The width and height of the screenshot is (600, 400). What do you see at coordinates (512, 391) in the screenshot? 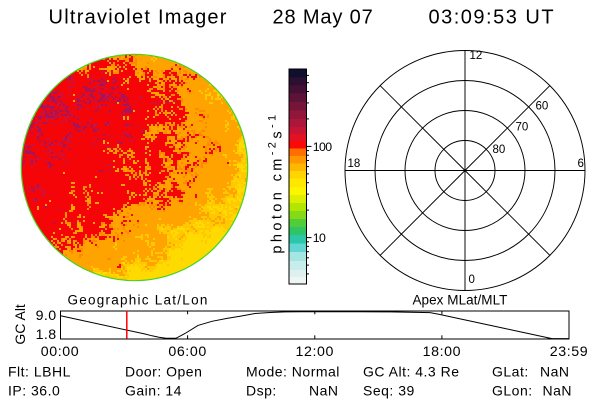
I see `svg-text: GLon:` at bounding box center [512, 391].